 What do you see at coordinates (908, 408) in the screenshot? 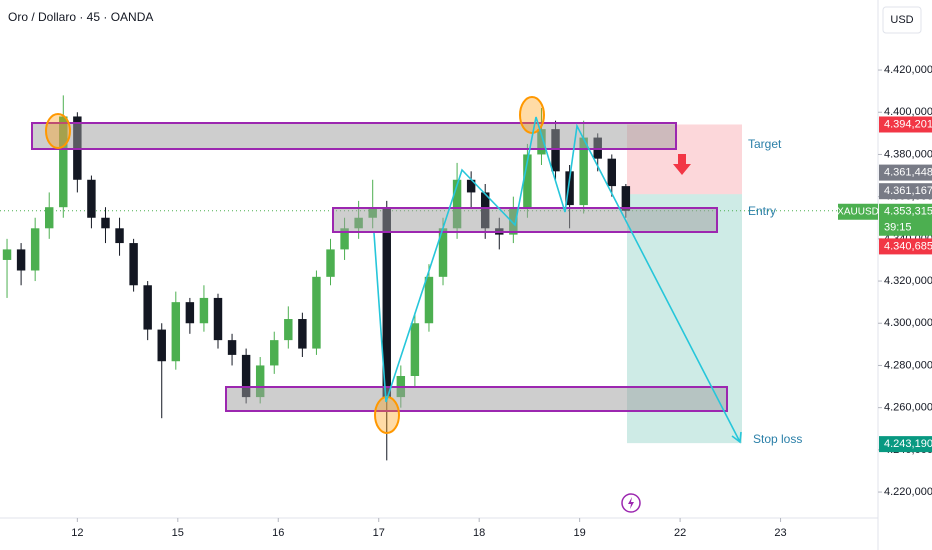
I see `y-tick-label: 4.260,000` at bounding box center [908, 408].